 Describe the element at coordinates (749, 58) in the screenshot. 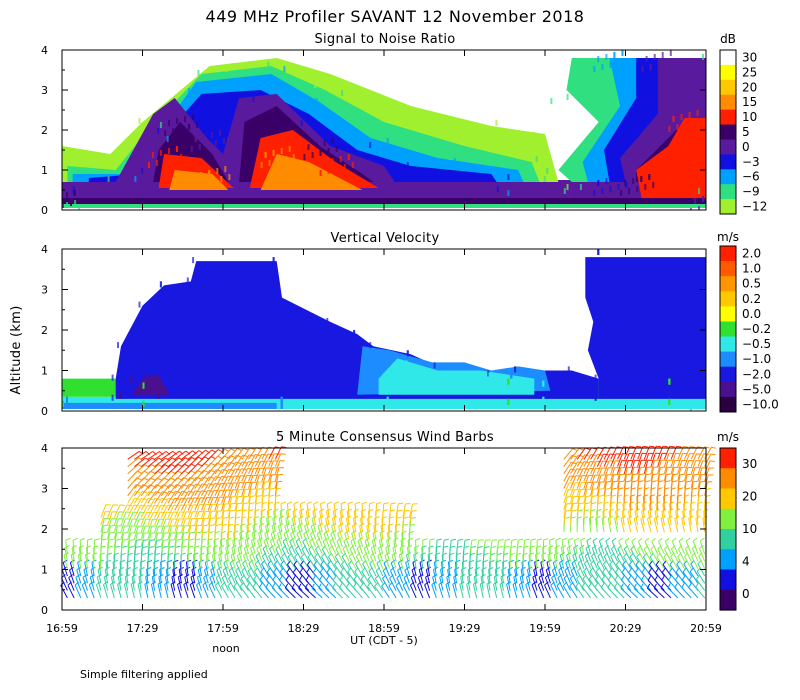

I see `colorbar-label: 30` at that location.